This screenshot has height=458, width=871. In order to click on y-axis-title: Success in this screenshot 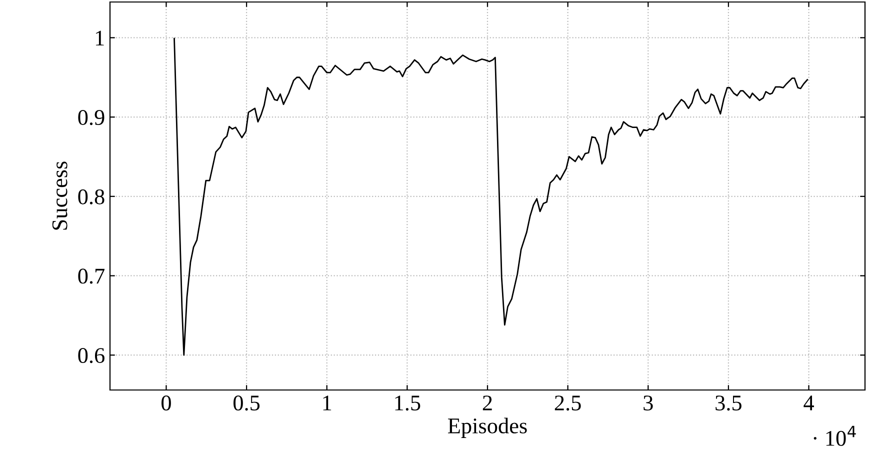, I will do `click(60, 196)`.